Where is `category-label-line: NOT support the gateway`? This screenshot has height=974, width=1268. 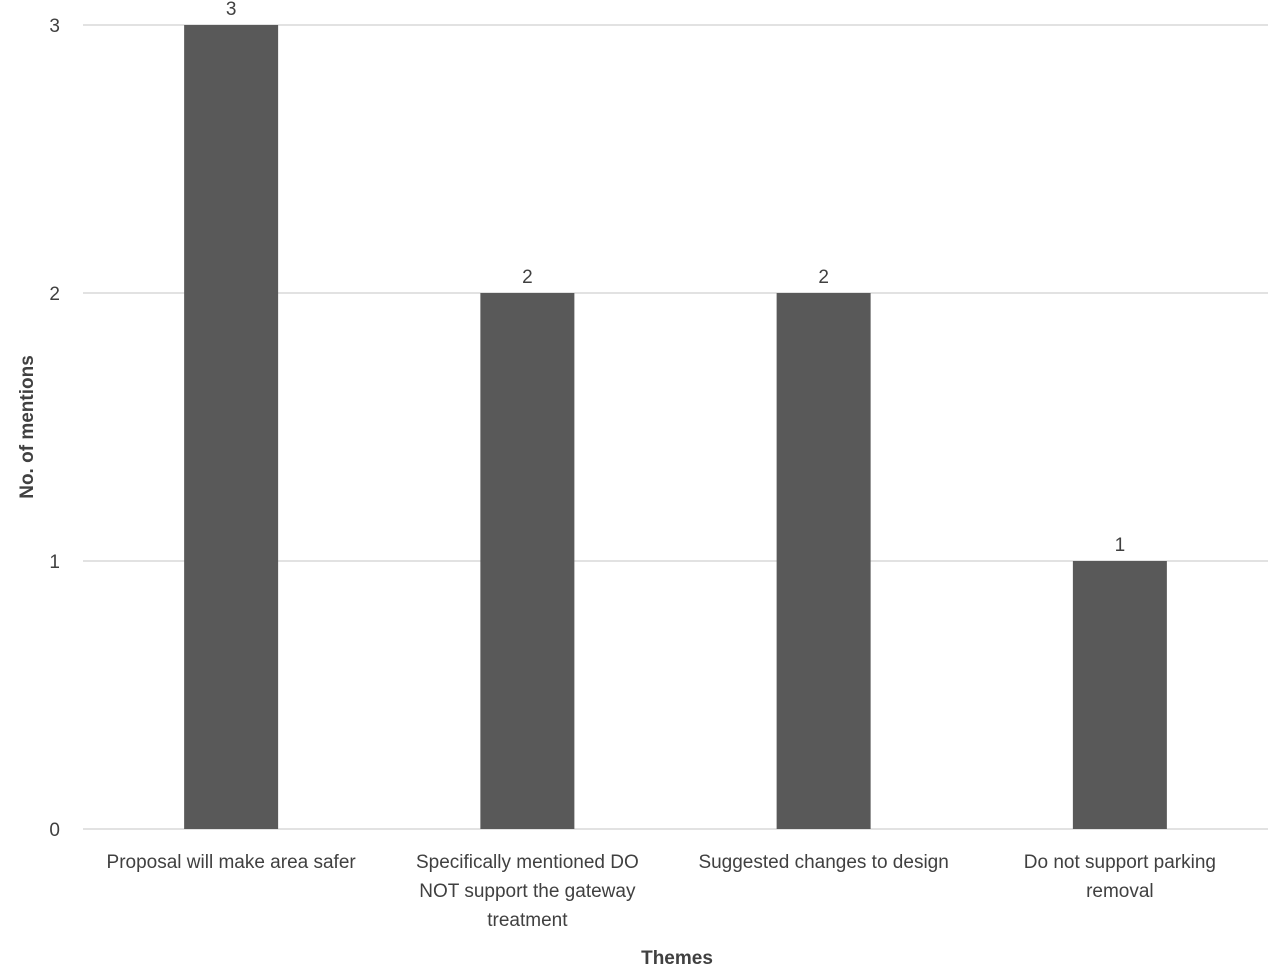 category-label-line: NOT support the gateway is located at coordinates (527, 891).